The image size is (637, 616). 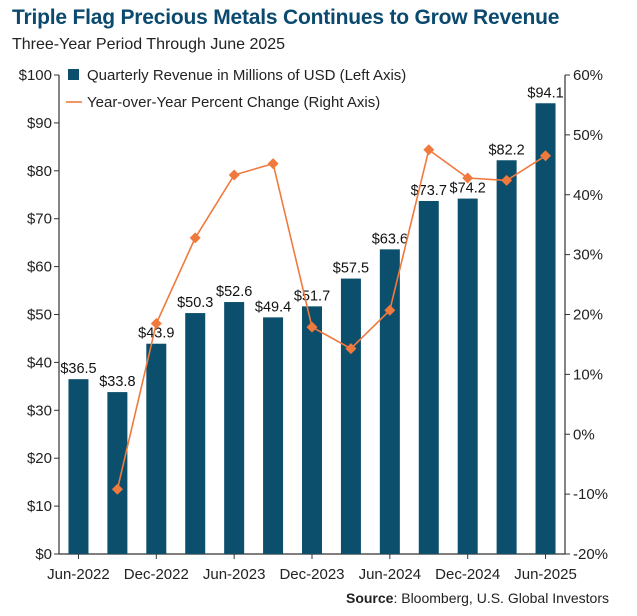 What do you see at coordinates (467, 574) in the screenshot?
I see `x-tick-label: Dec-2024` at bounding box center [467, 574].